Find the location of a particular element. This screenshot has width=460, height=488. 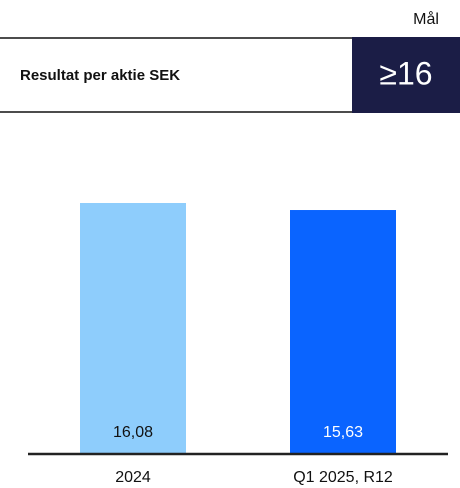

x-tick-label: 2024 is located at coordinates (133, 477).